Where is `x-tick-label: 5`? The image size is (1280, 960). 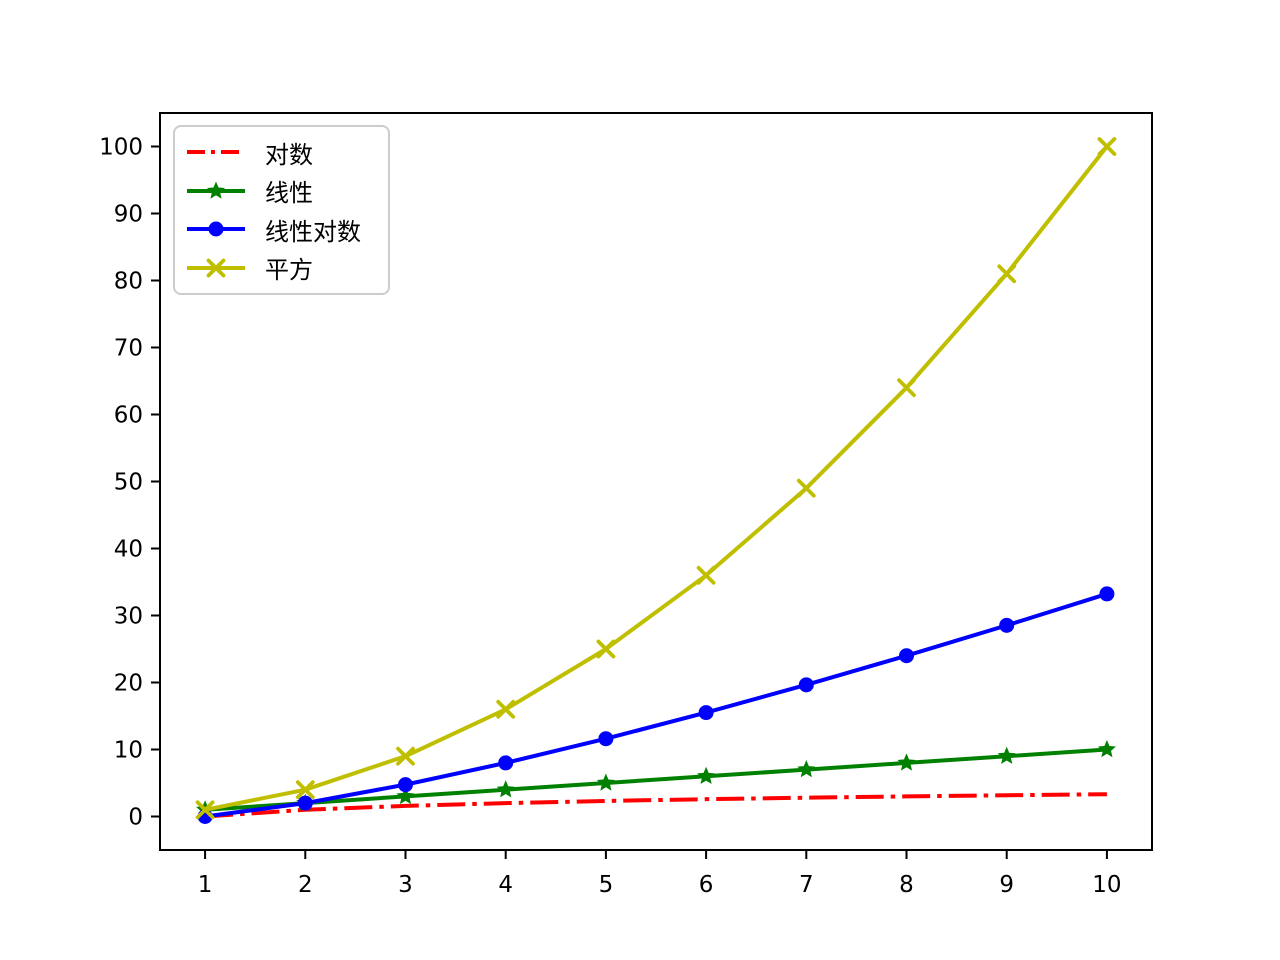
x-tick-label: 5 is located at coordinates (606, 885).